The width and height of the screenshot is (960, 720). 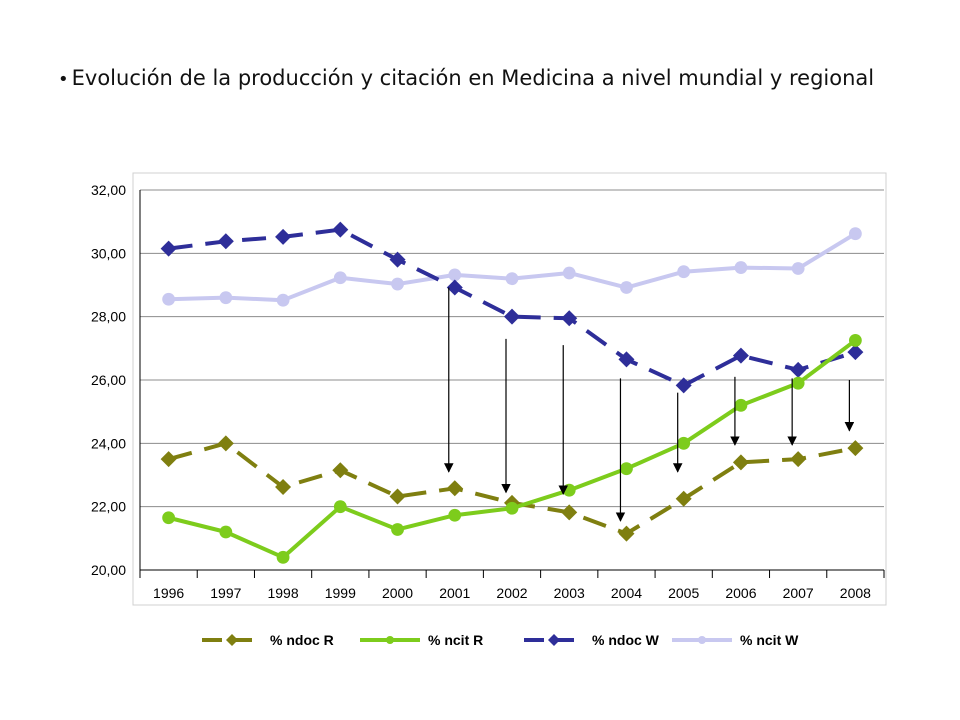 What do you see at coordinates (421, 640) in the screenshot?
I see `legend-entry: % ncit R` at bounding box center [421, 640].